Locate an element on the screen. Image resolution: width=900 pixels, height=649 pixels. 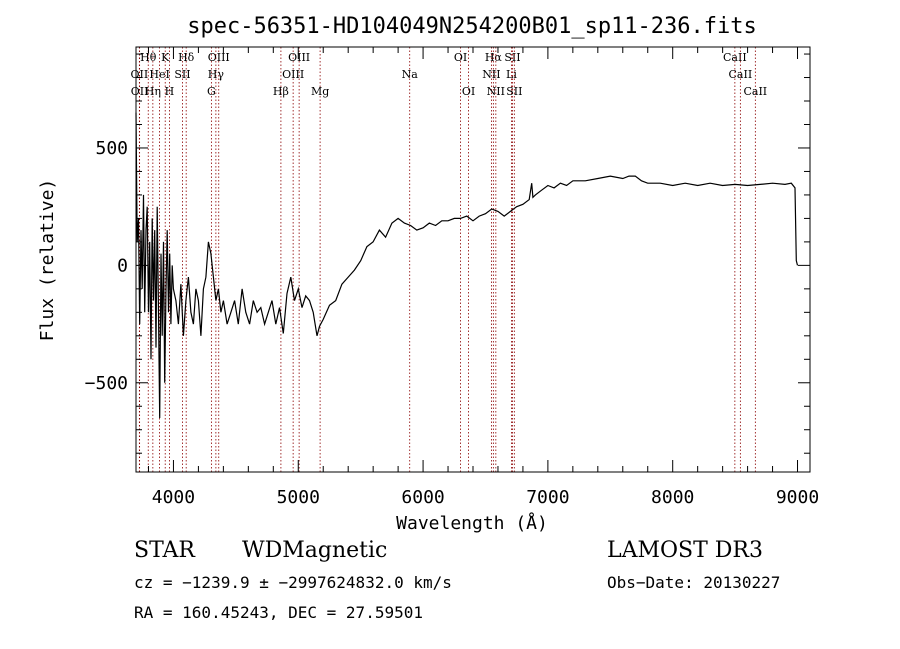
y-axis-label: Flux (relative) is located at coordinates (47, 260).